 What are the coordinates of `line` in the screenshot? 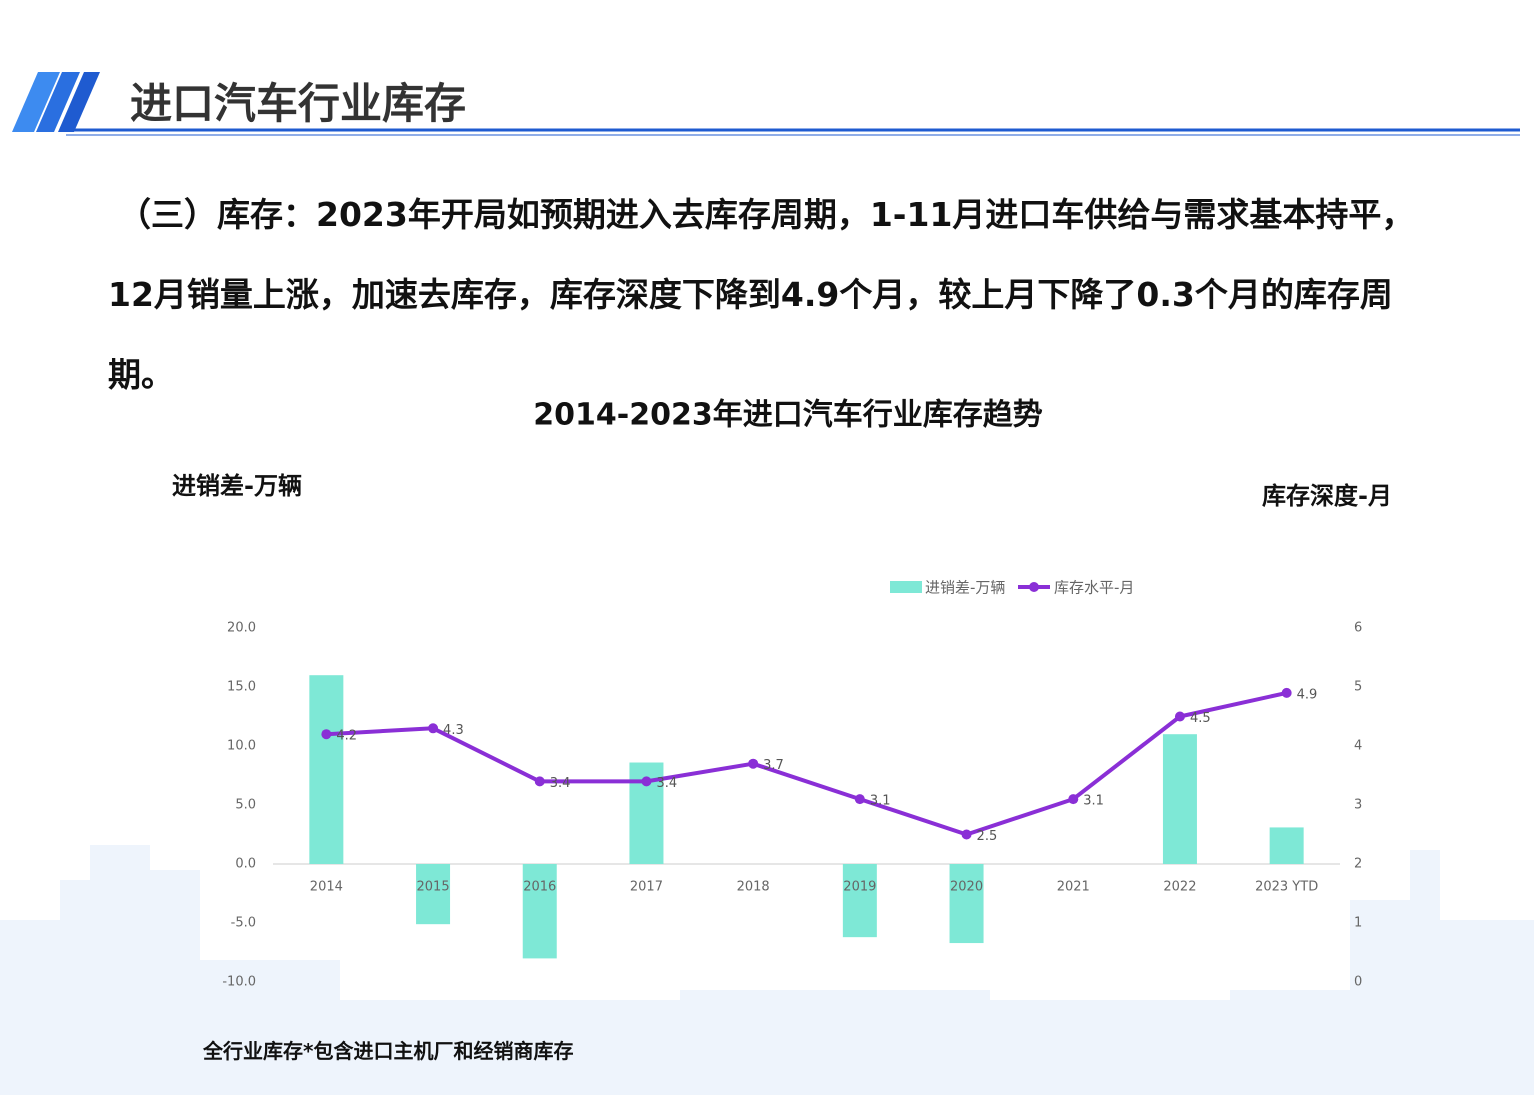 It's located at (807, 763).